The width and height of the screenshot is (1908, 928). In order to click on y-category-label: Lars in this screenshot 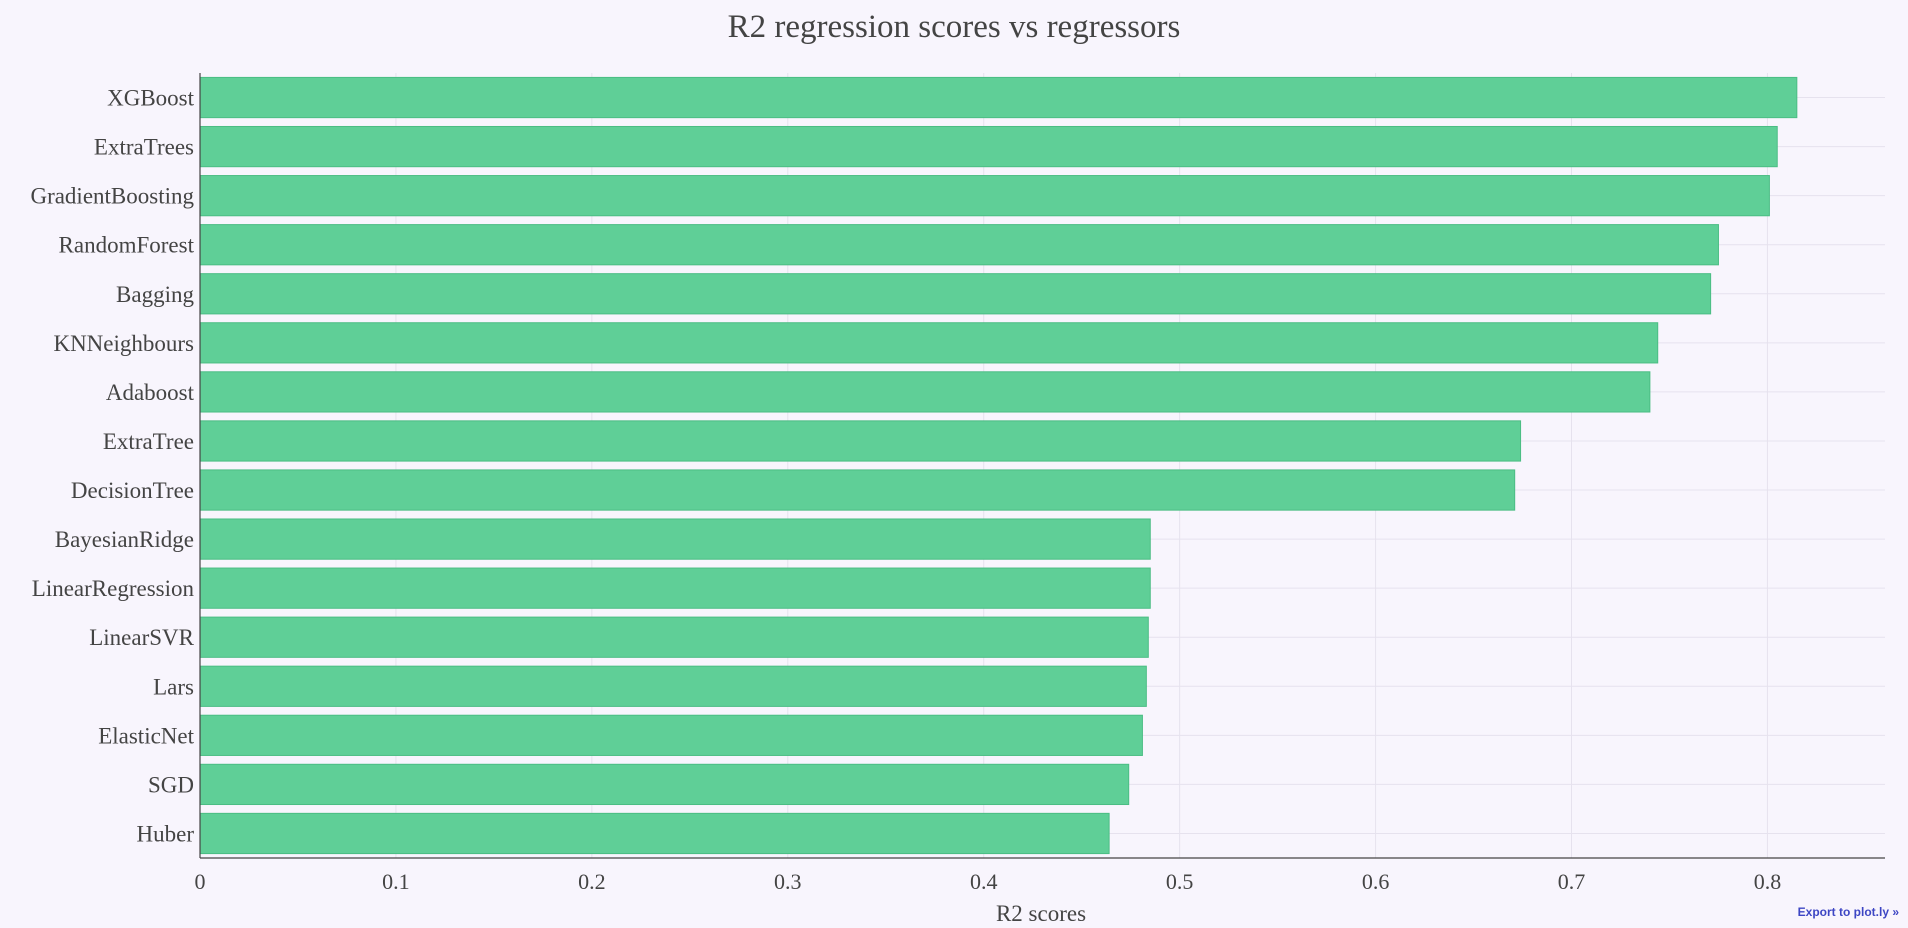, I will do `click(173, 686)`.